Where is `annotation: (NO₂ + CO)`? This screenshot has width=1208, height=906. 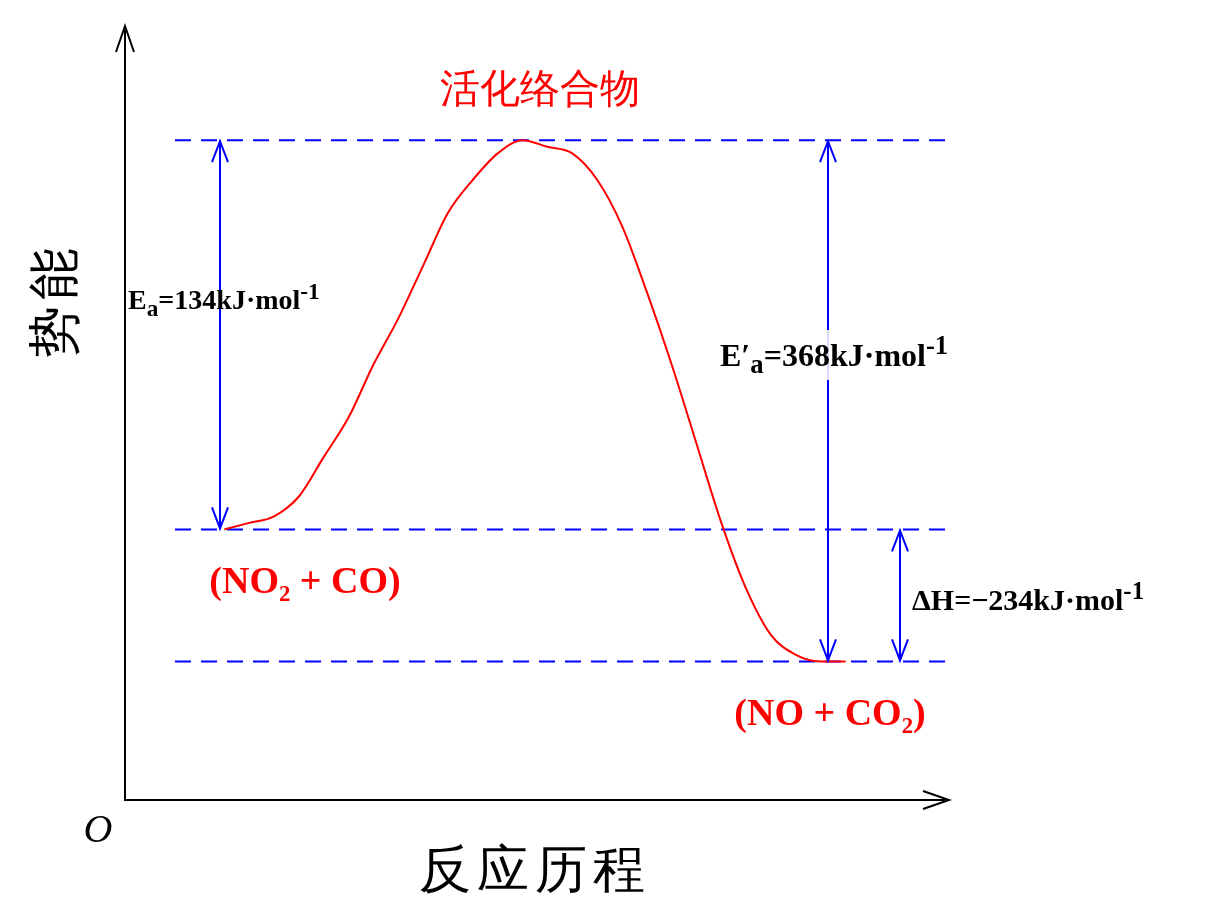 annotation: (NO₂ + CO) is located at coordinates (305, 580).